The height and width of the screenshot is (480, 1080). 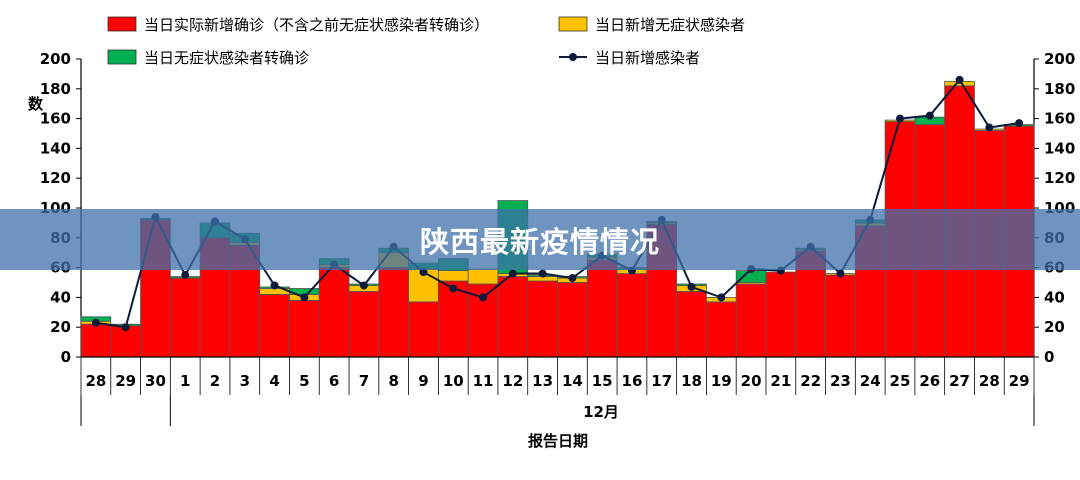 What do you see at coordinates (840, 381) in the screenshot?
I see `x-tick-label: 23` at bounding box center [840, 381].